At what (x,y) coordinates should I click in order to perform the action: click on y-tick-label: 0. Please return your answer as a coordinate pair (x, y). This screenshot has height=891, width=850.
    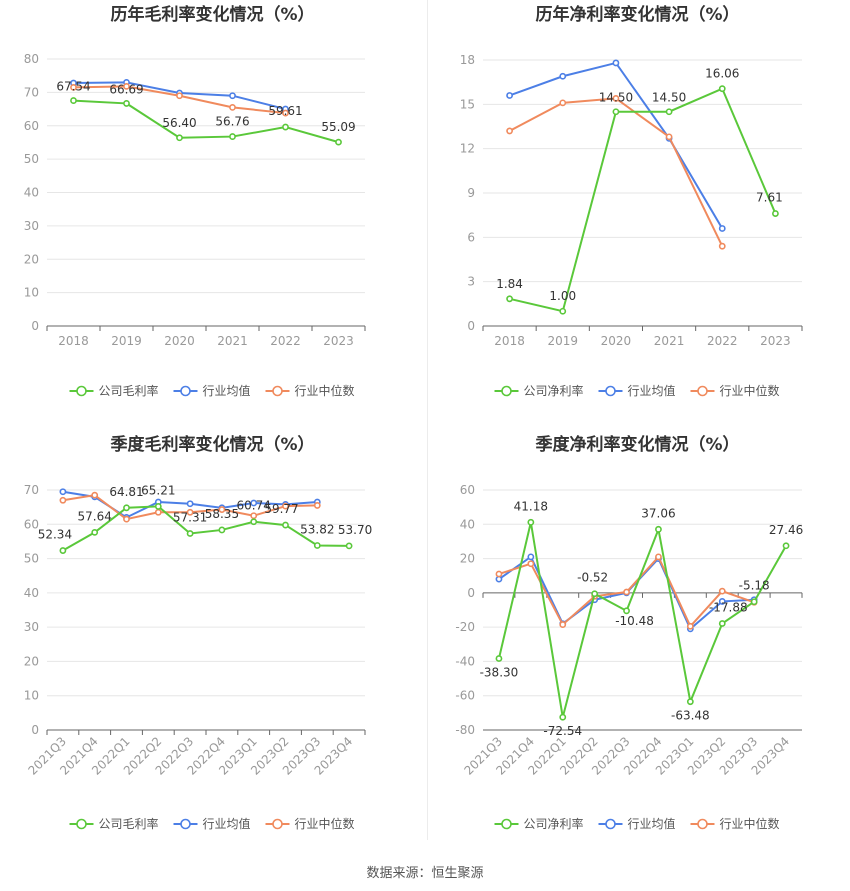
    Looking at the image, I should click on (35, 326).